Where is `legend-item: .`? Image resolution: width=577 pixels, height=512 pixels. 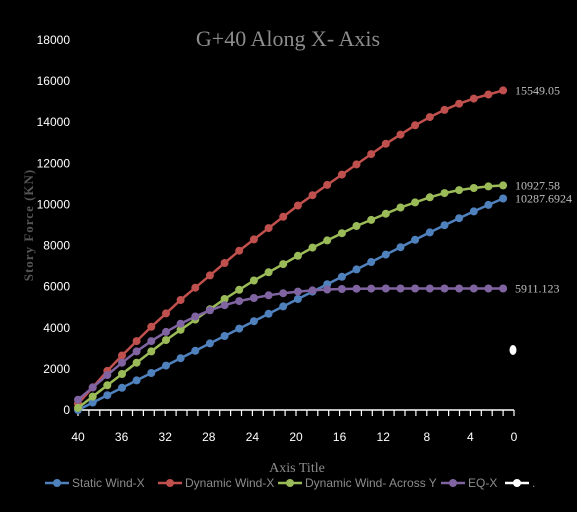 legend-item: . is located at coordinates (520, 483).